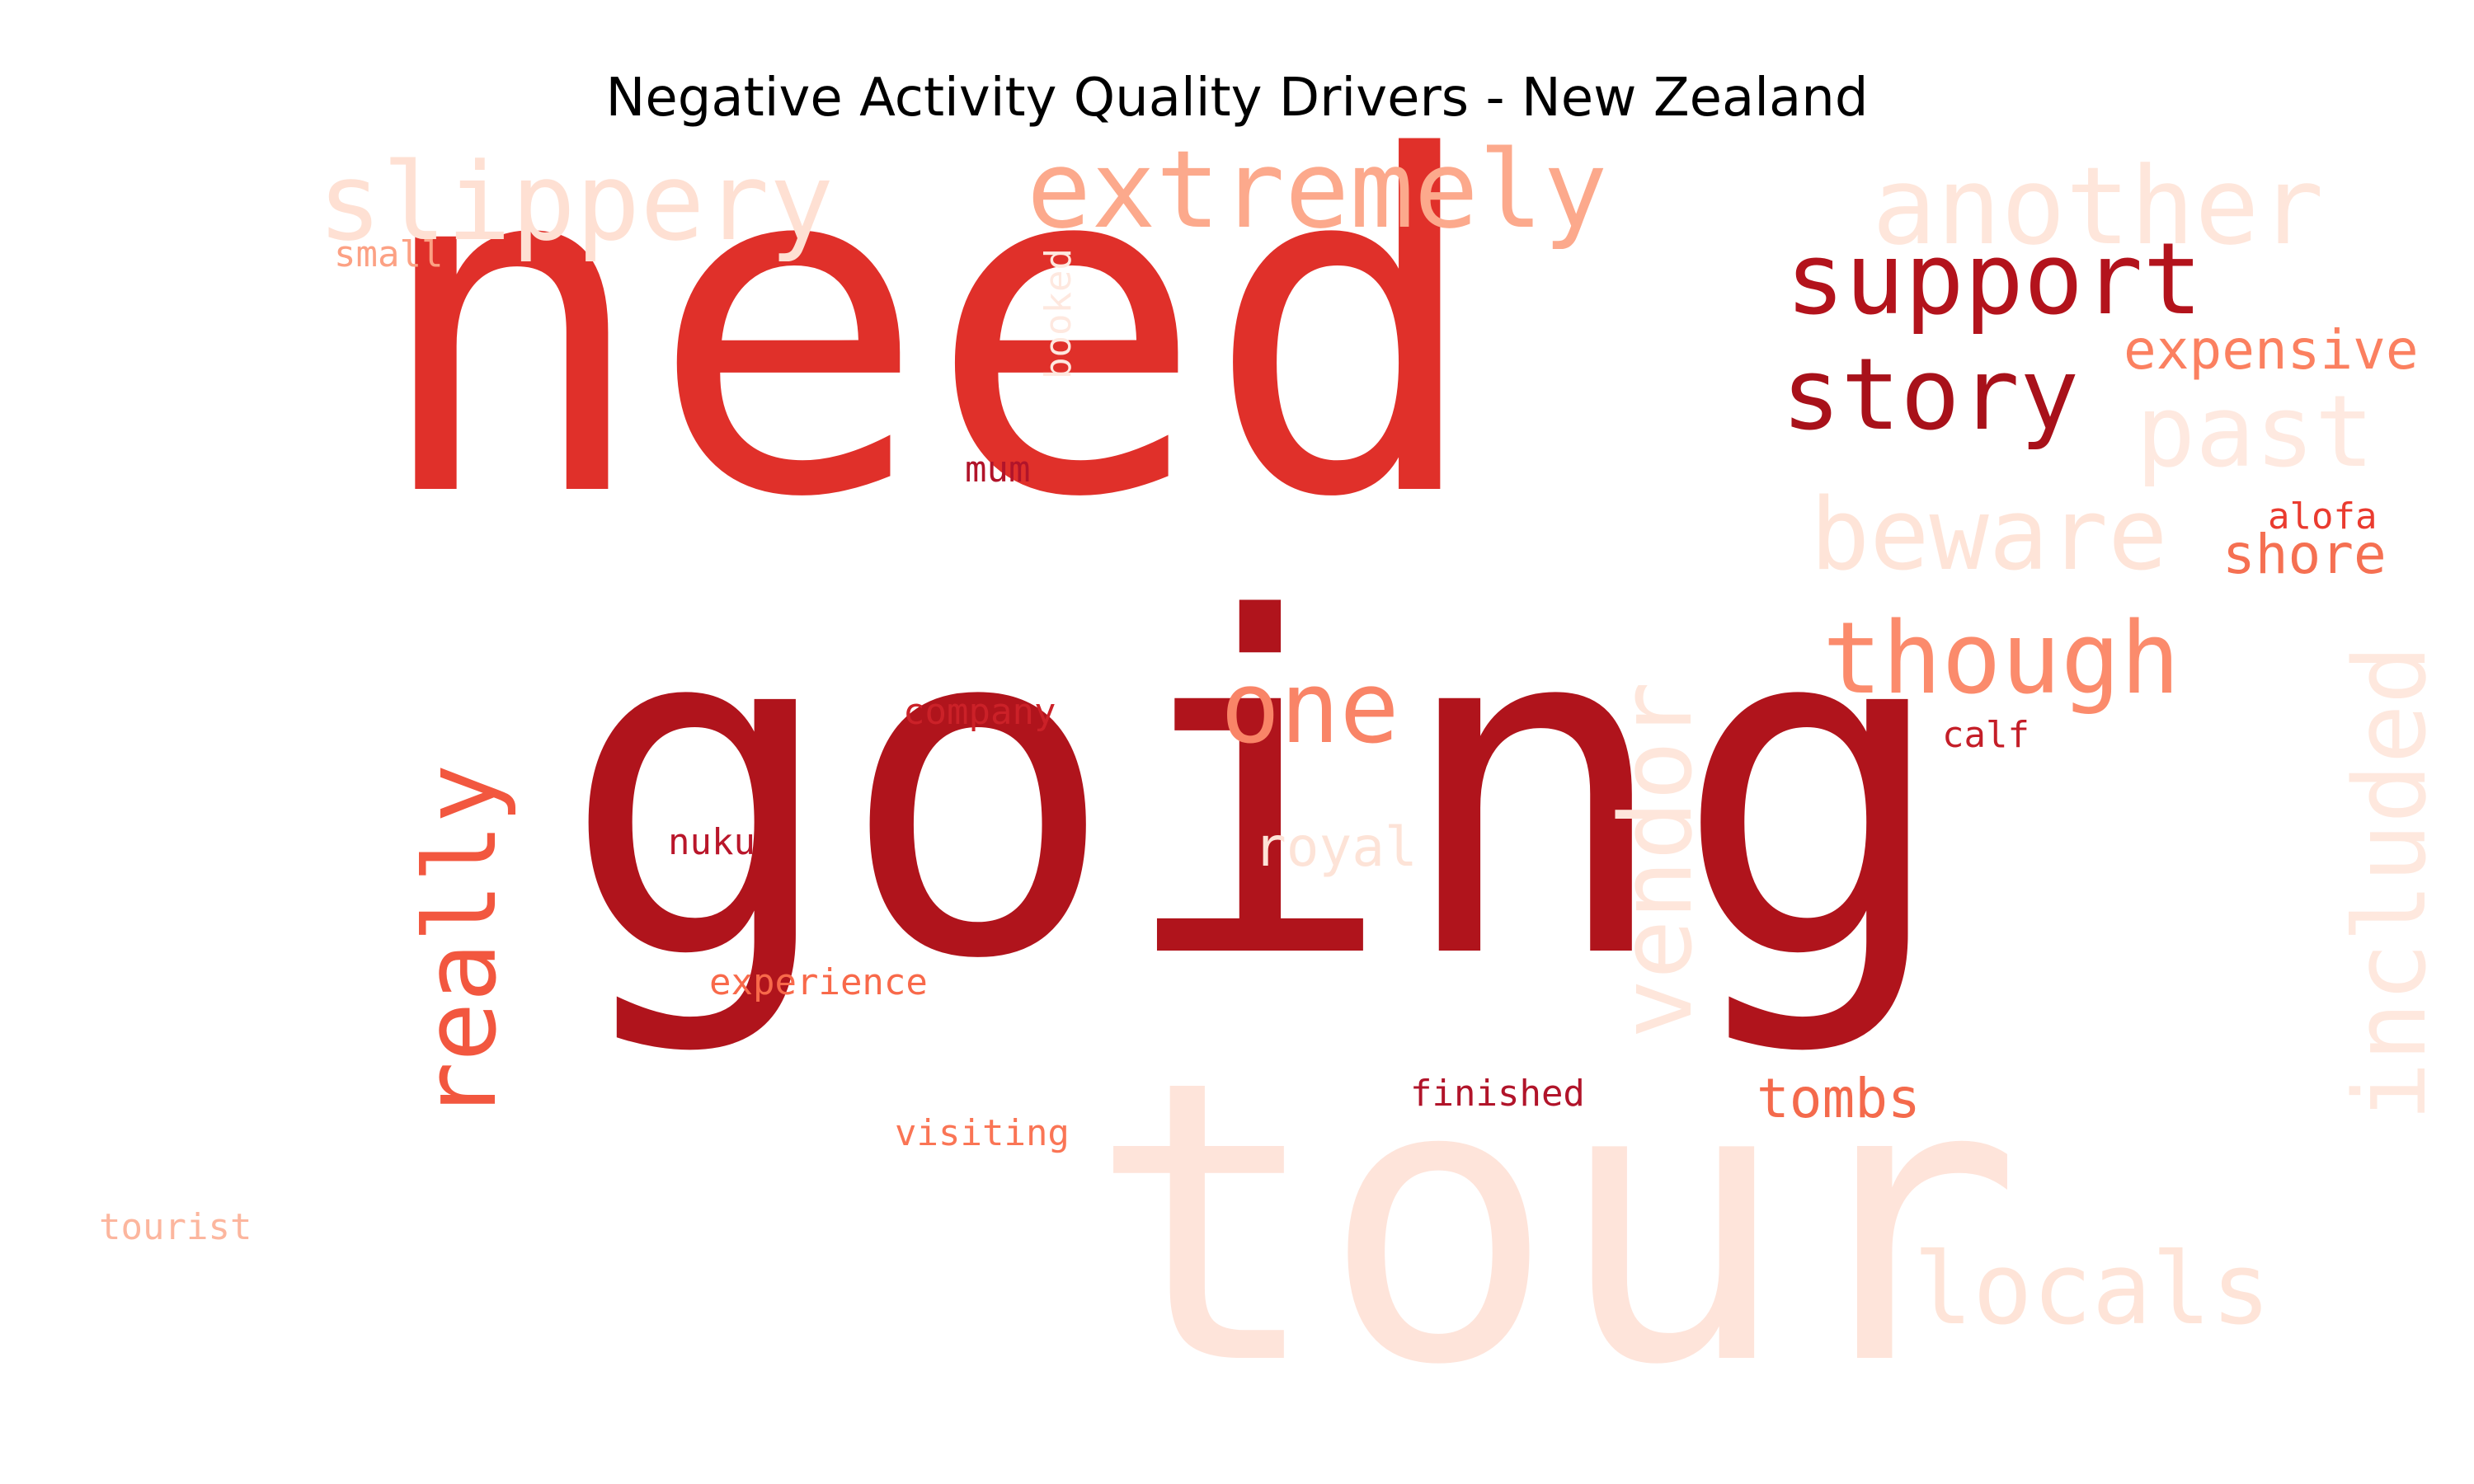 This screenshot has width=2474, height=1484. Describe the element at coordinates (461, 942) in the screenshot. I see `word-really: really` at that location.